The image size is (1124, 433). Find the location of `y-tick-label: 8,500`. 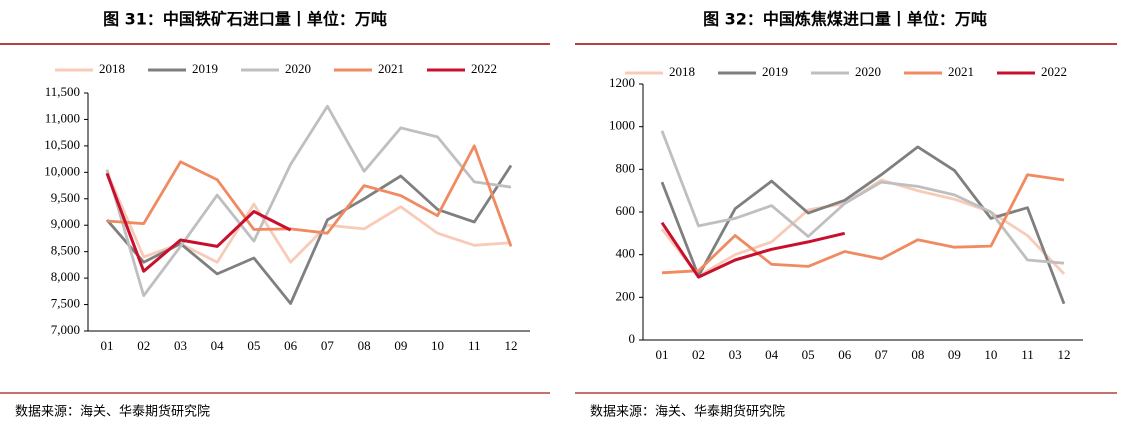

y-tick-label: 8,500 is located at coordinates (65, 250).